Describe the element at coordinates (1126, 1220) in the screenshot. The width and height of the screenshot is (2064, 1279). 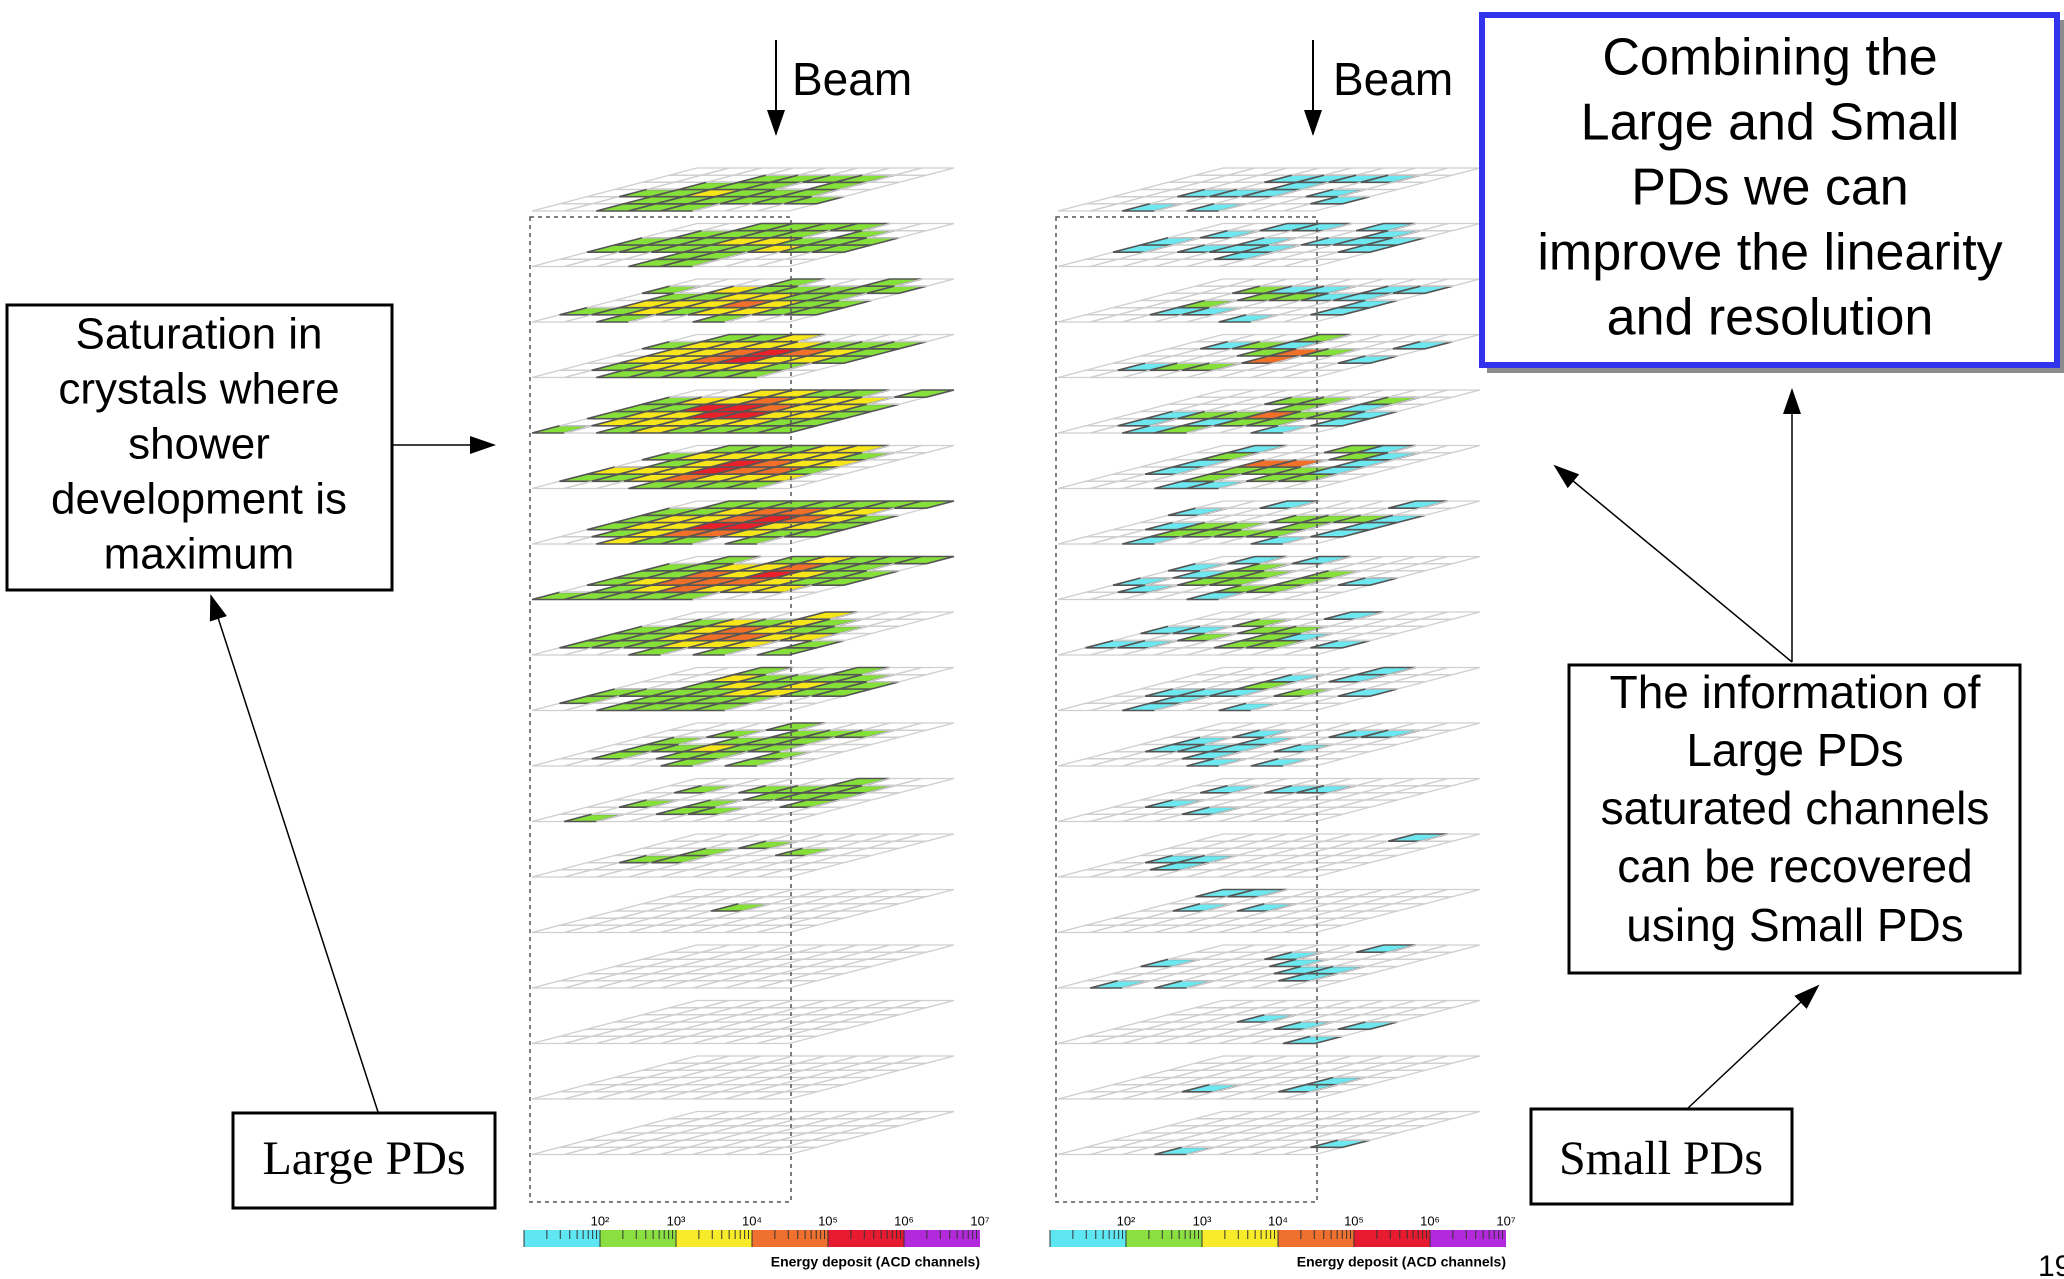
I see `colorbar-tick-label: 10²` at that location.